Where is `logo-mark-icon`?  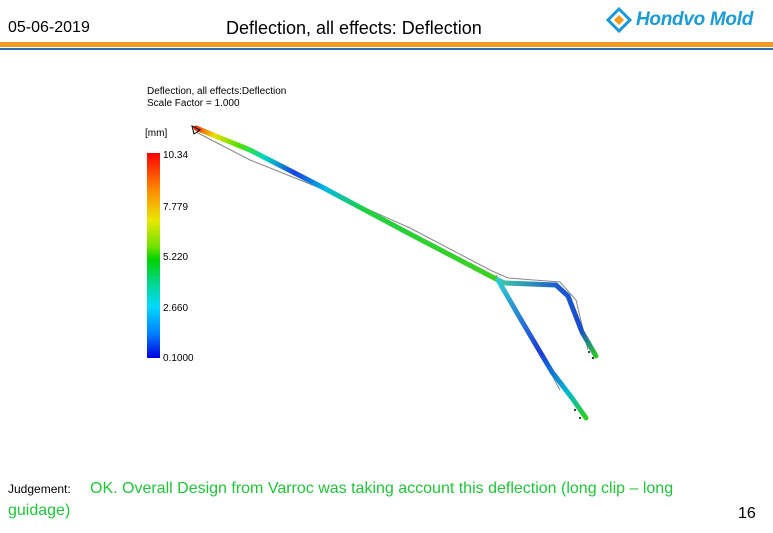 logo-mark-icon is located at coordinates (619, 20).